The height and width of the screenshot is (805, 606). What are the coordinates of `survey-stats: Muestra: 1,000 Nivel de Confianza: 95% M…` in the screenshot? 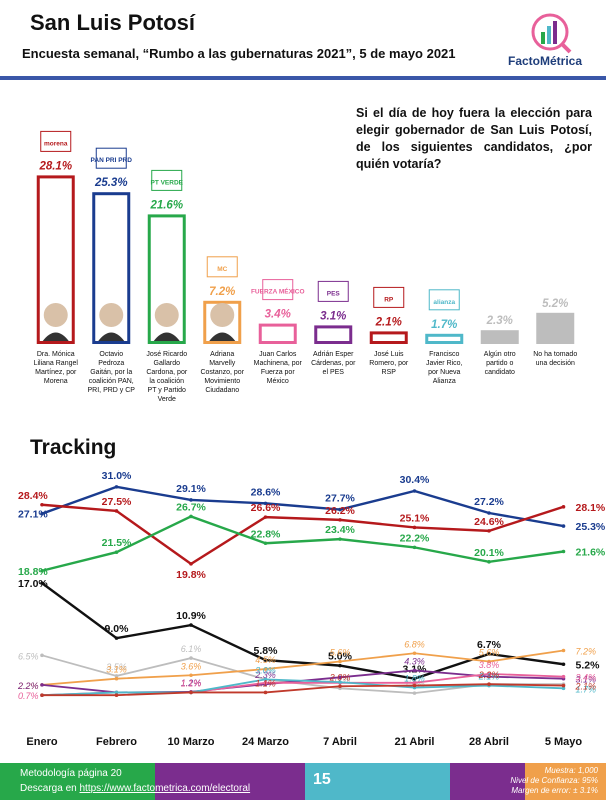 It's located at (534, 781).